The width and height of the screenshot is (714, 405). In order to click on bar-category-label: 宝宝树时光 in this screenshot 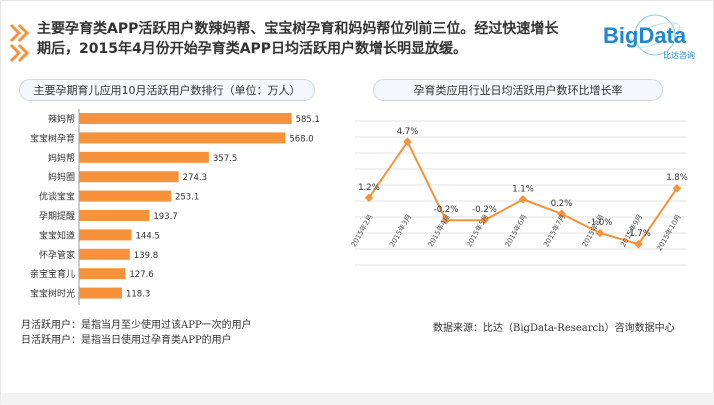, I will do `click(52, 294)`.